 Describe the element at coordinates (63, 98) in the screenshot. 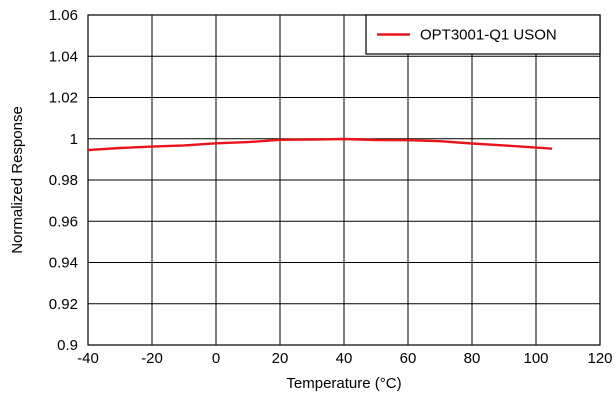

I see `y-tick-label: 1.02` at that location.